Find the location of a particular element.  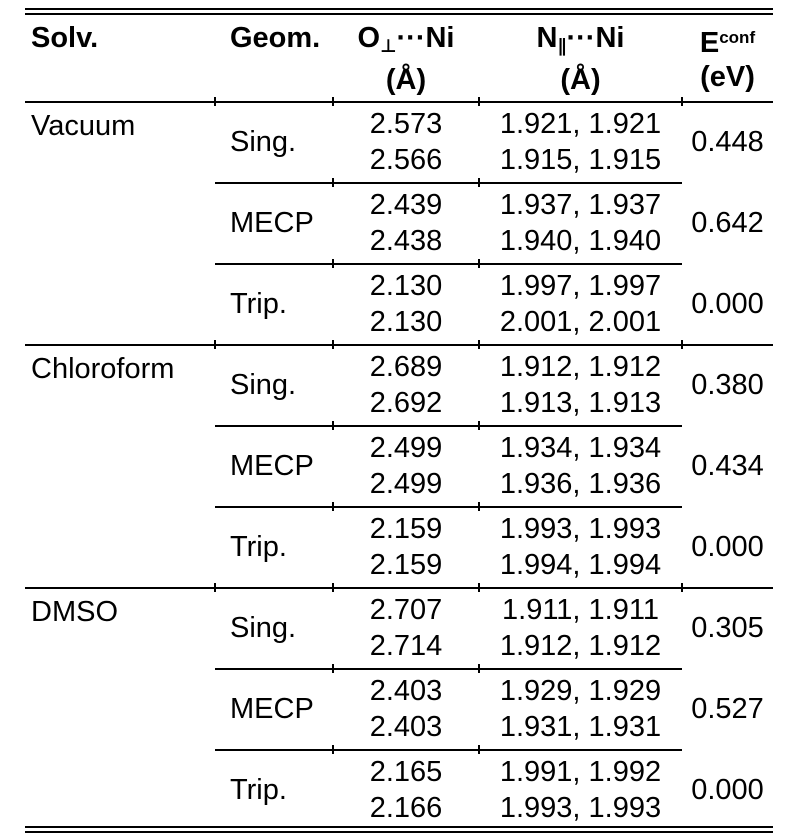

table-row: 2.438 1.940, 1.940 is located at coordinates (399, 241).